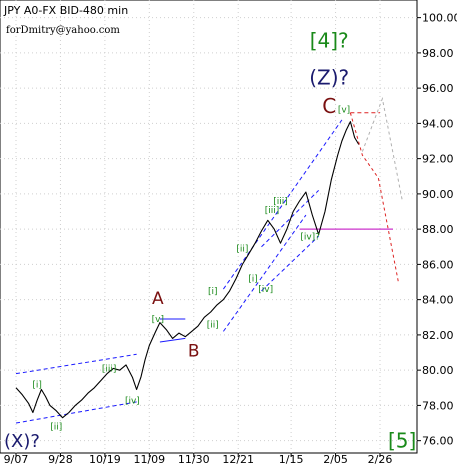  What do you see at coordinates (65, 10) in the screenshot?
I see `chart-title: JPY A0-FX BID-480 min` at bounding box center [65, 10].